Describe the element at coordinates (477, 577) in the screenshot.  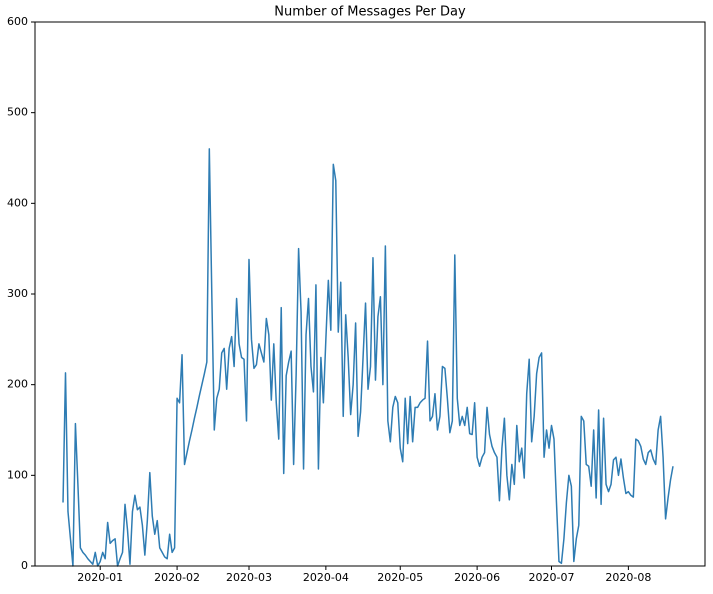
I see `x-tick-label: 2020-06` at that location.